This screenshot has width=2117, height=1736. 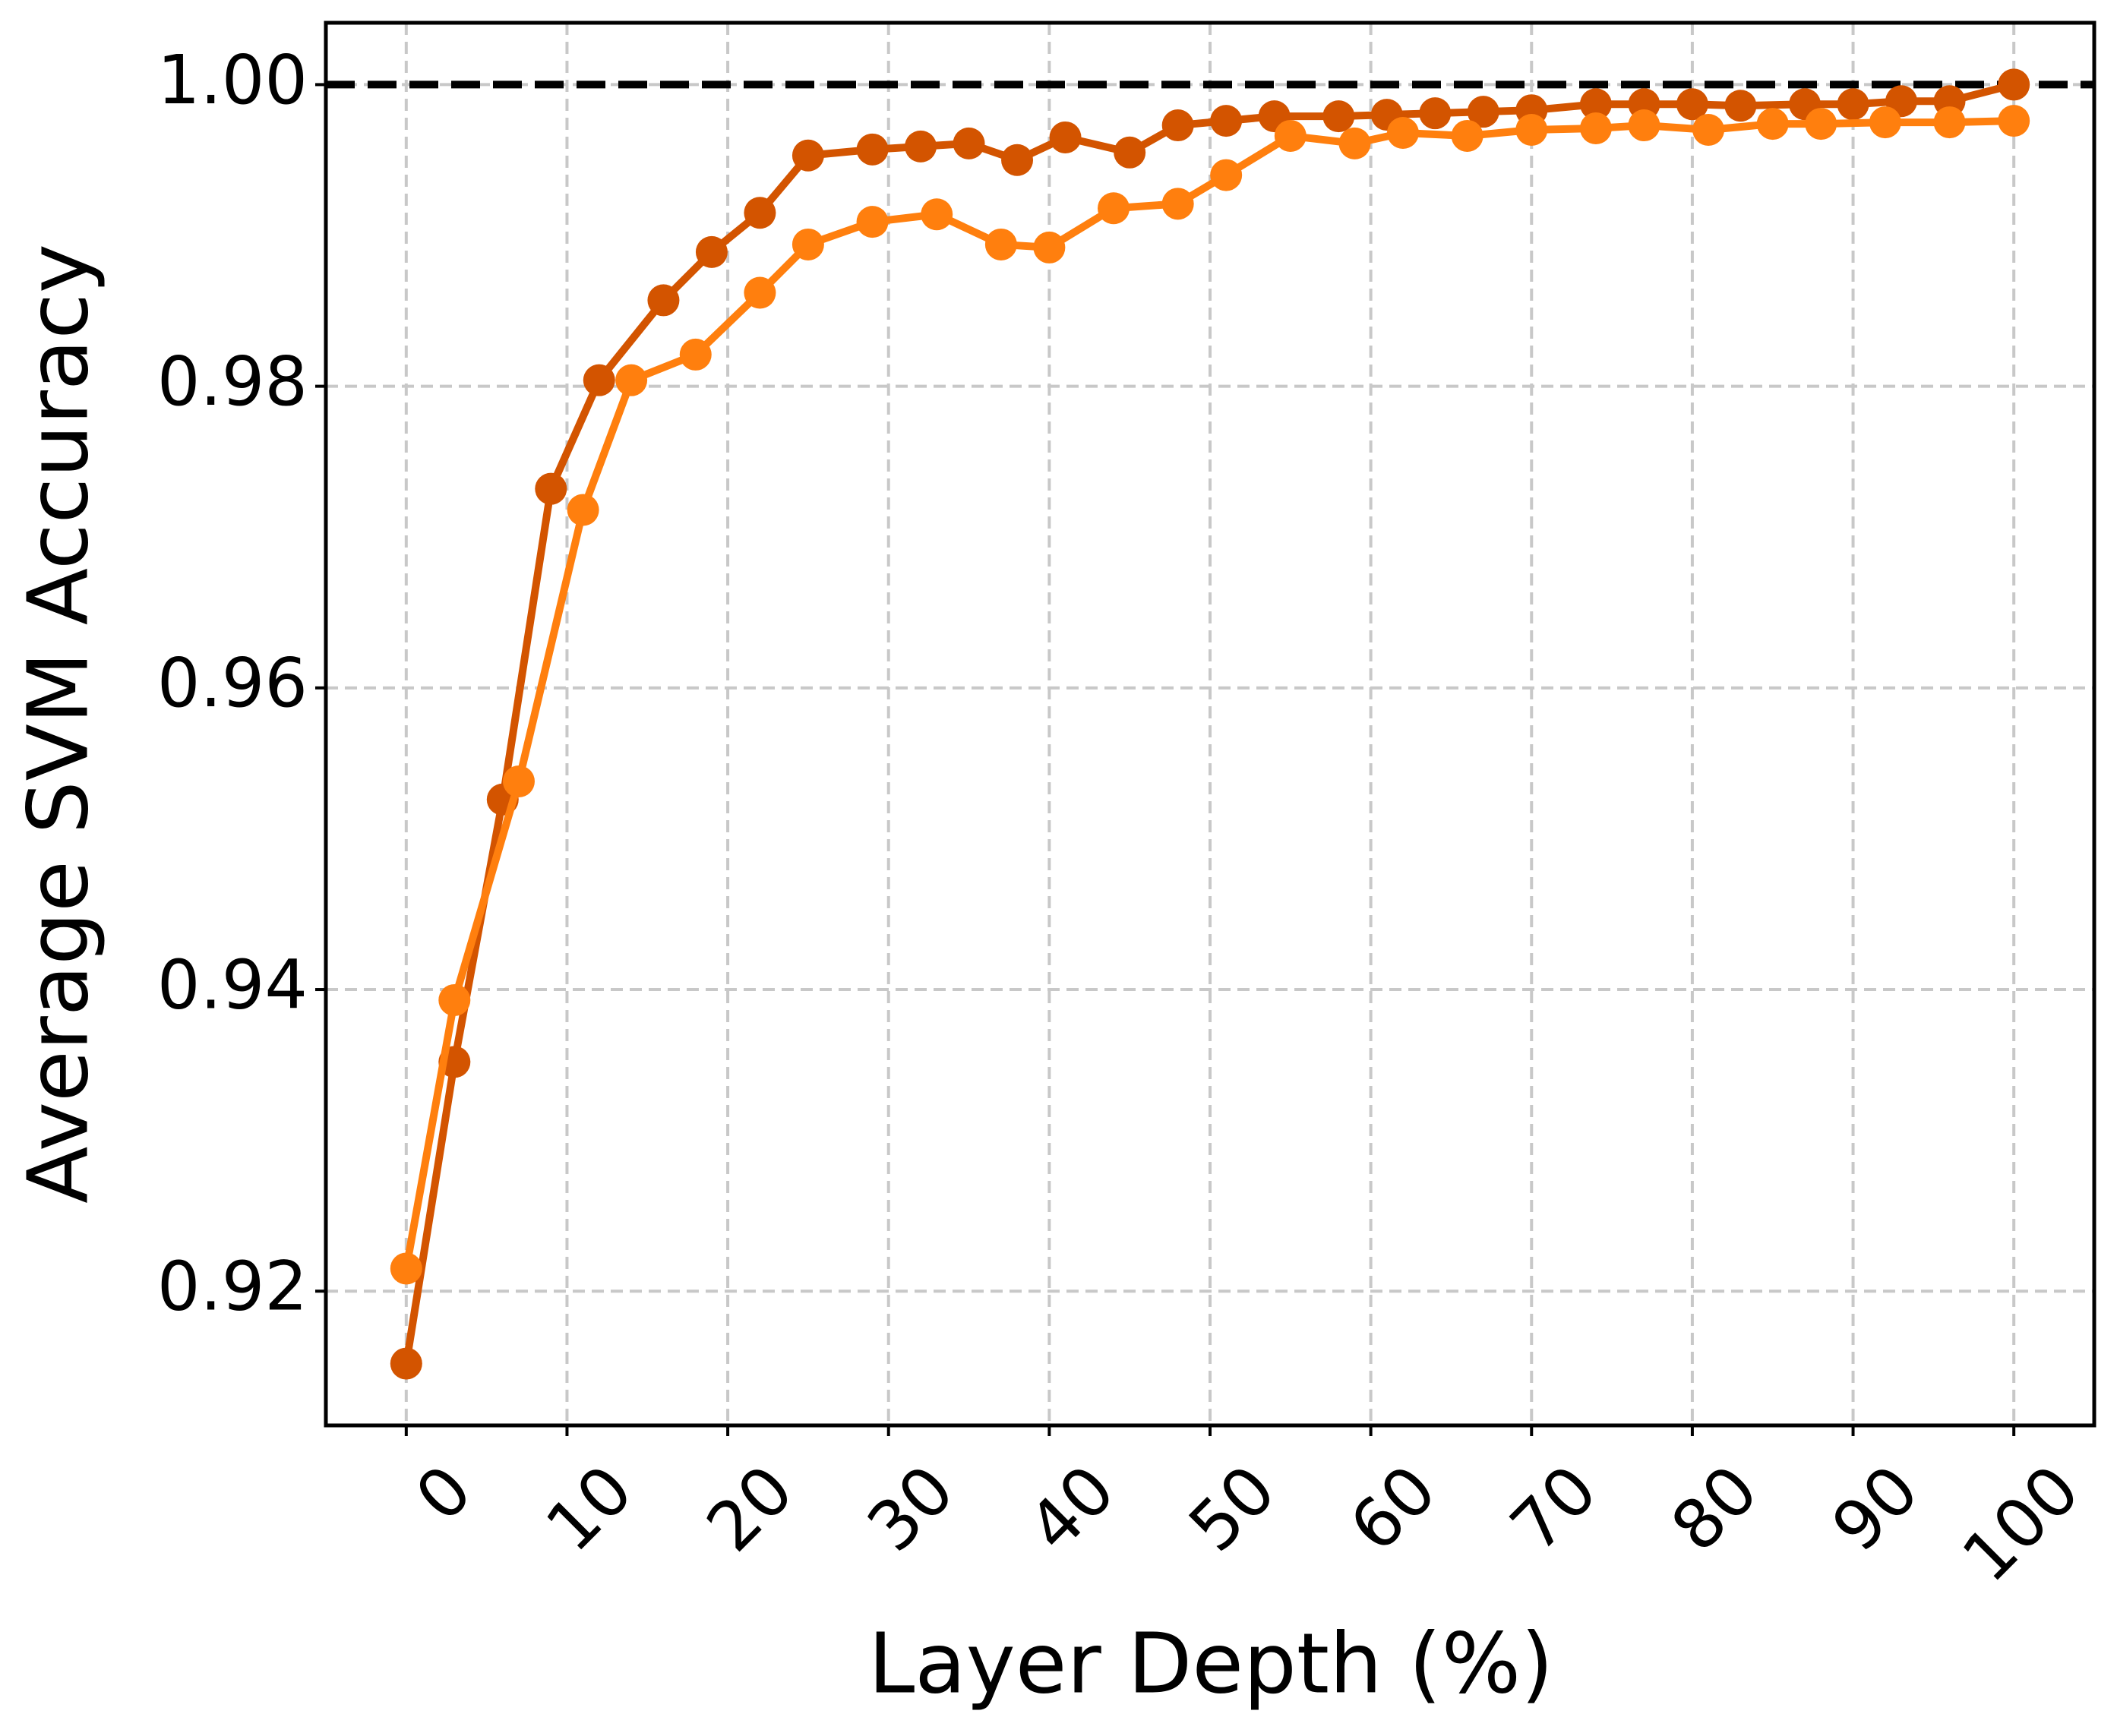 I want to click on y-tick-label: 0.94, so click(x=232, y=984).